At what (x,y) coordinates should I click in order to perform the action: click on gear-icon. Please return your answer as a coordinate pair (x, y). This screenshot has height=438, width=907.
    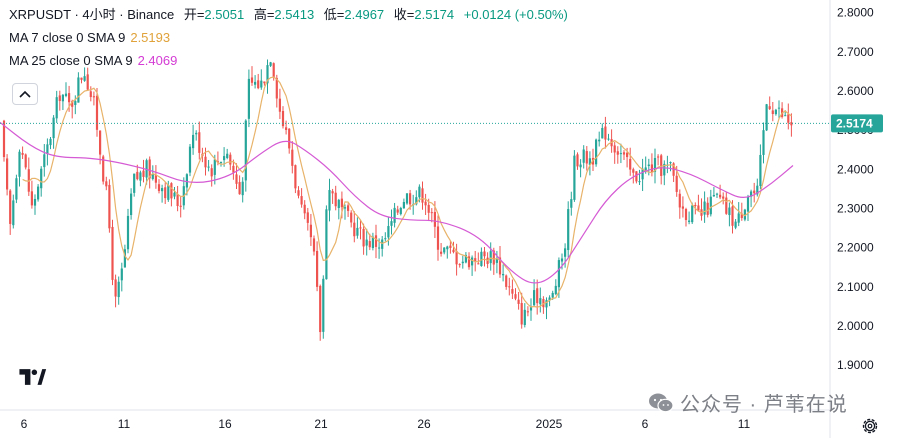
    Looking at the image, I should click on (870, 426).